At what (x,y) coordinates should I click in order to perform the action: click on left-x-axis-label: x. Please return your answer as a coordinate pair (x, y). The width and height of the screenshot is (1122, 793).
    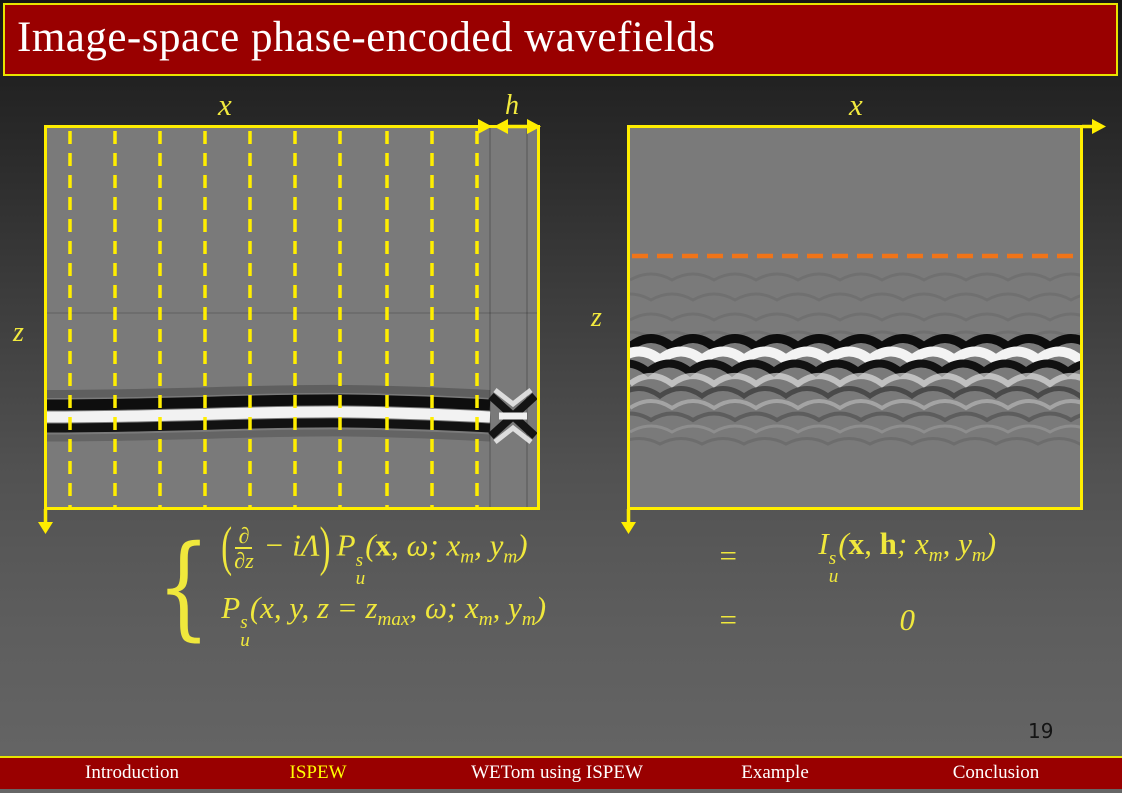
    Looking at the image, I should click on (224, 104).